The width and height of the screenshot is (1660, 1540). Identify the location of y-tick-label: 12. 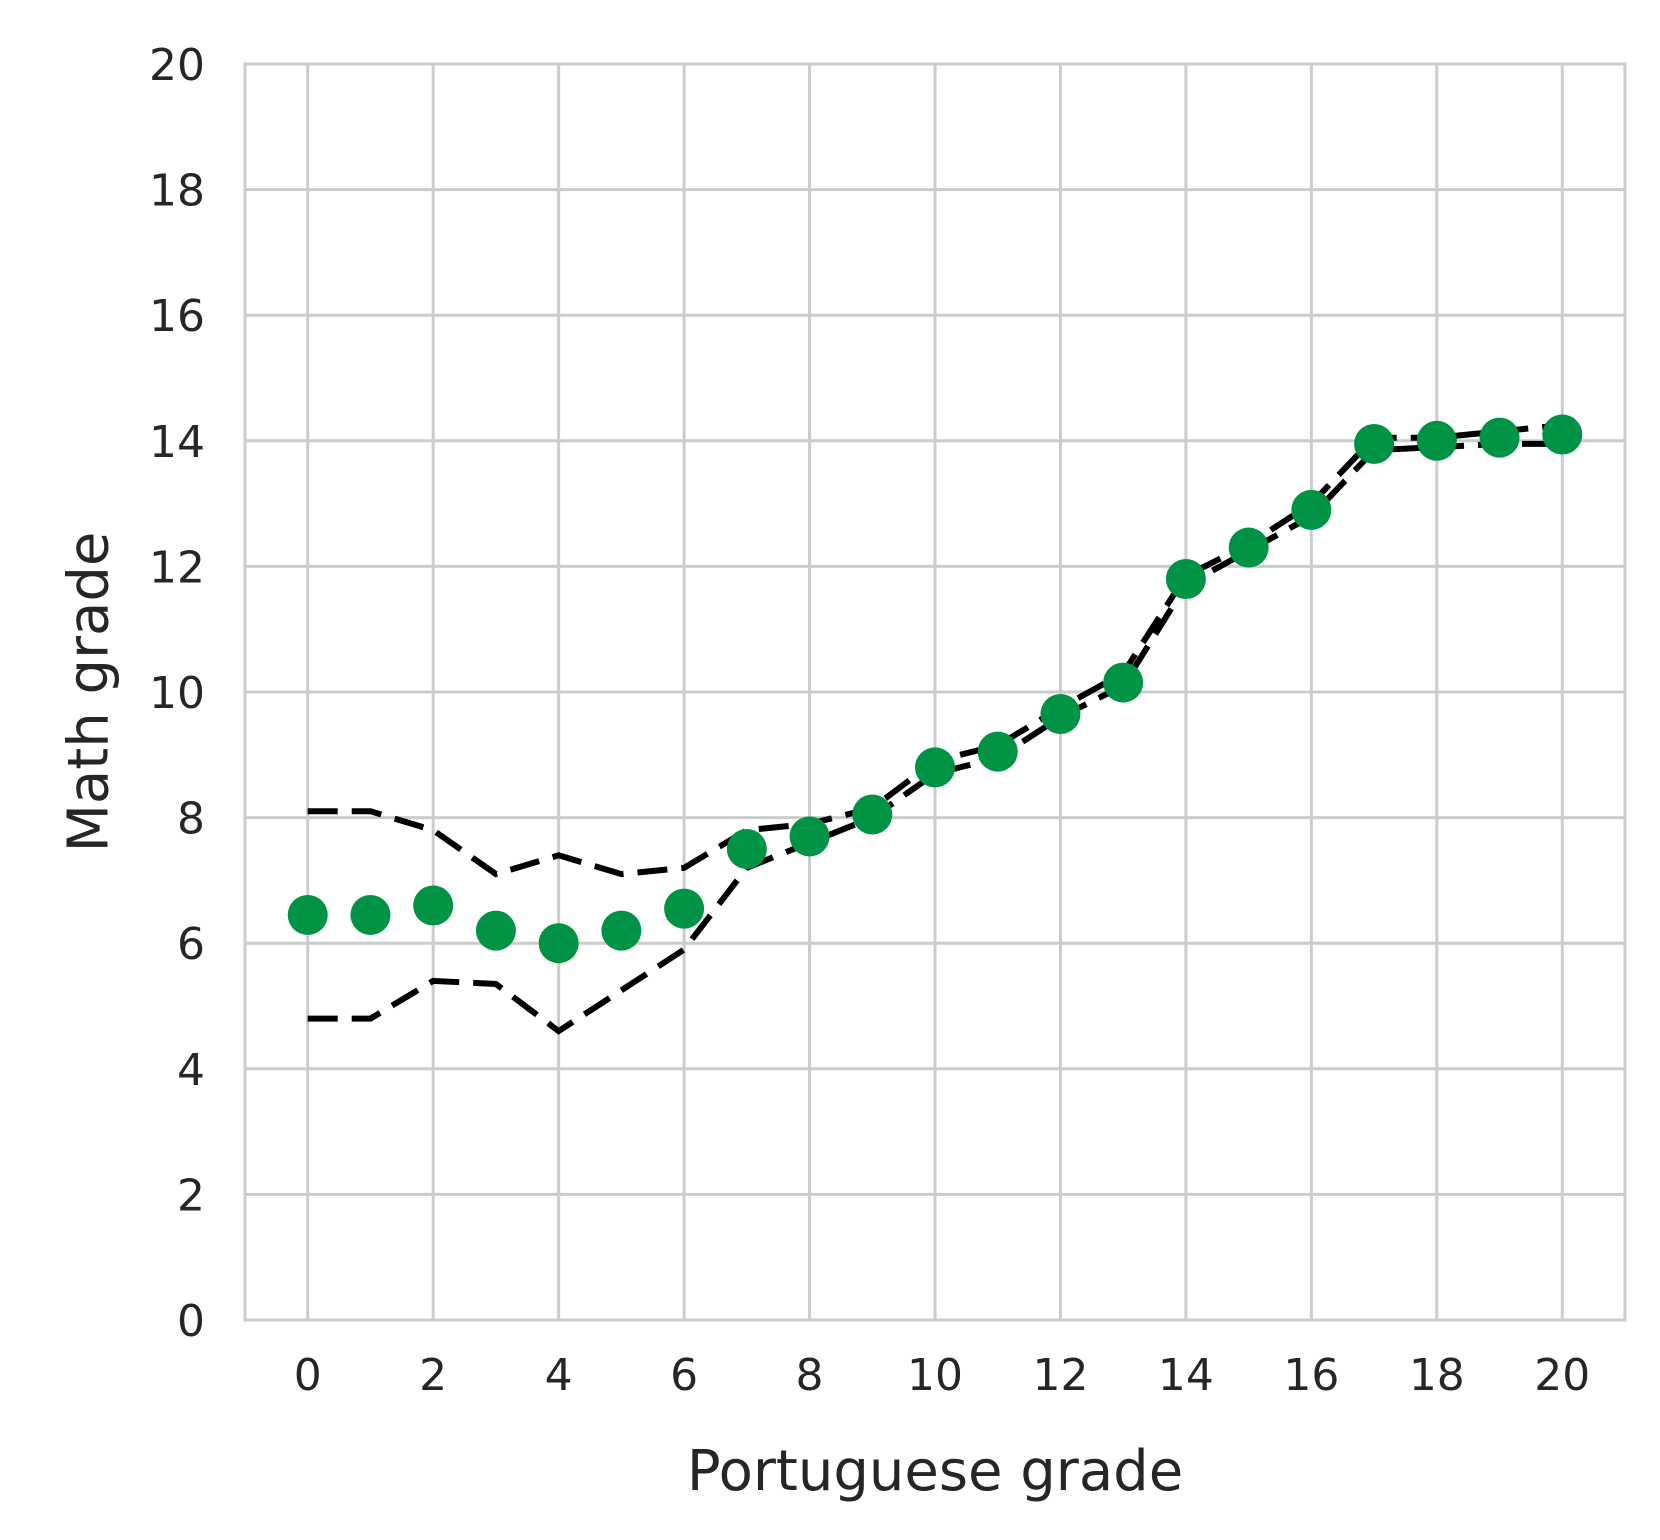
(177, 567).